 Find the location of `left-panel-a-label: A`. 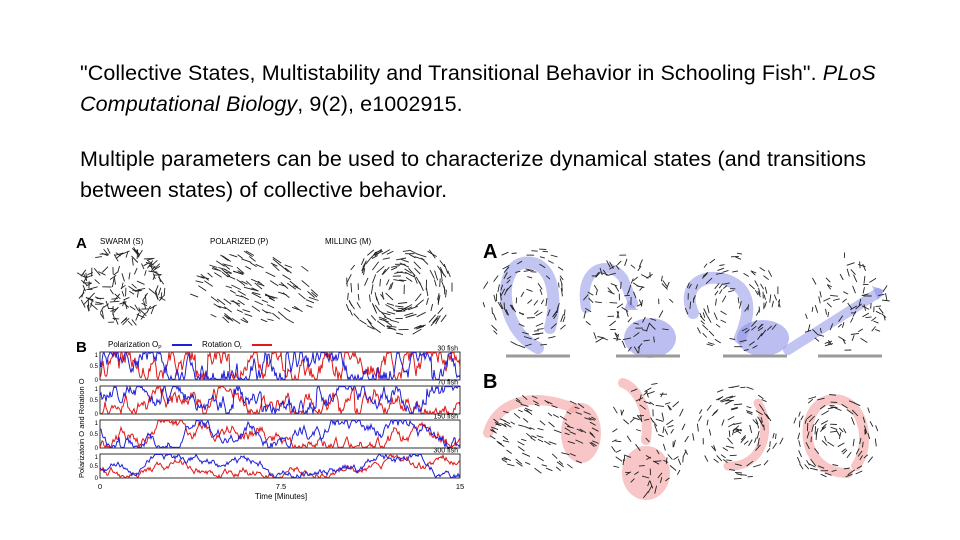

left-panel-a-label: A is located at coordinates (81, 243).